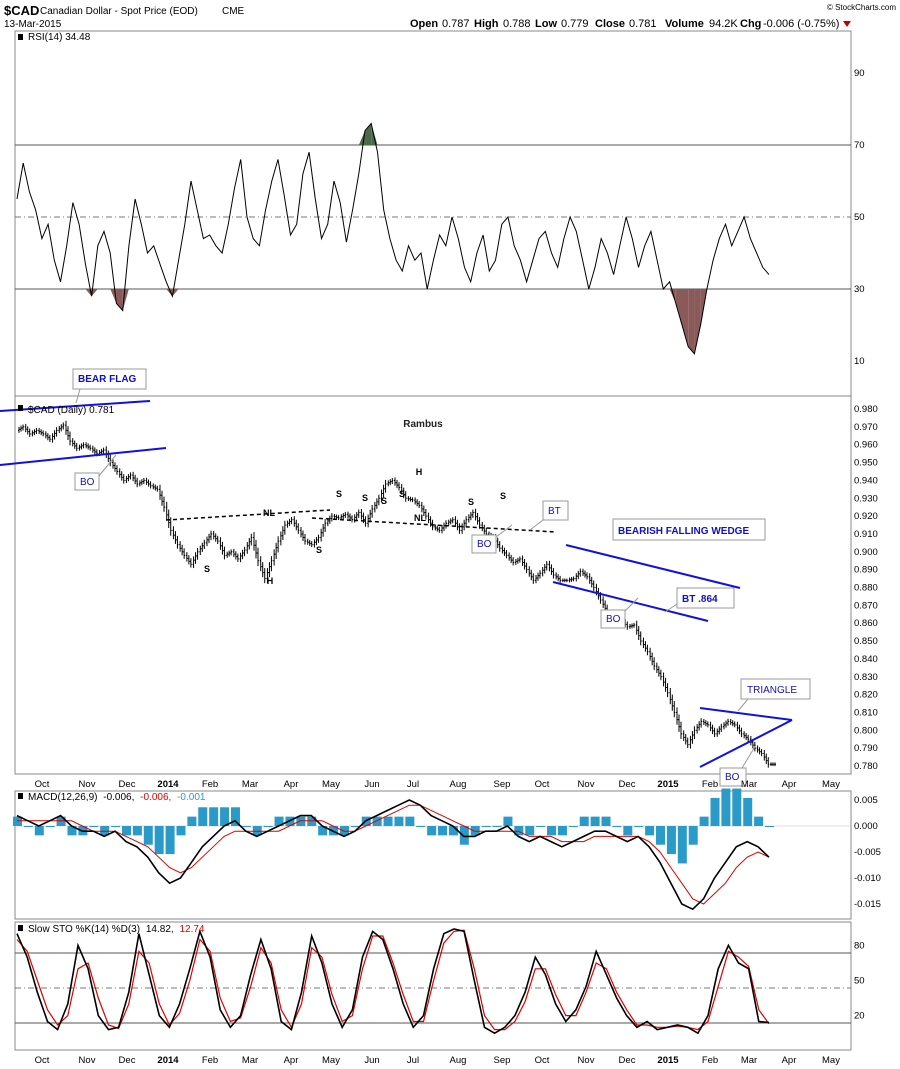 This screenshot has width=900, height=1069. What do you see at coordinates (847, 24) in the screenshot?
I see `down-triangle-icon` at bounding box center [847, 24].